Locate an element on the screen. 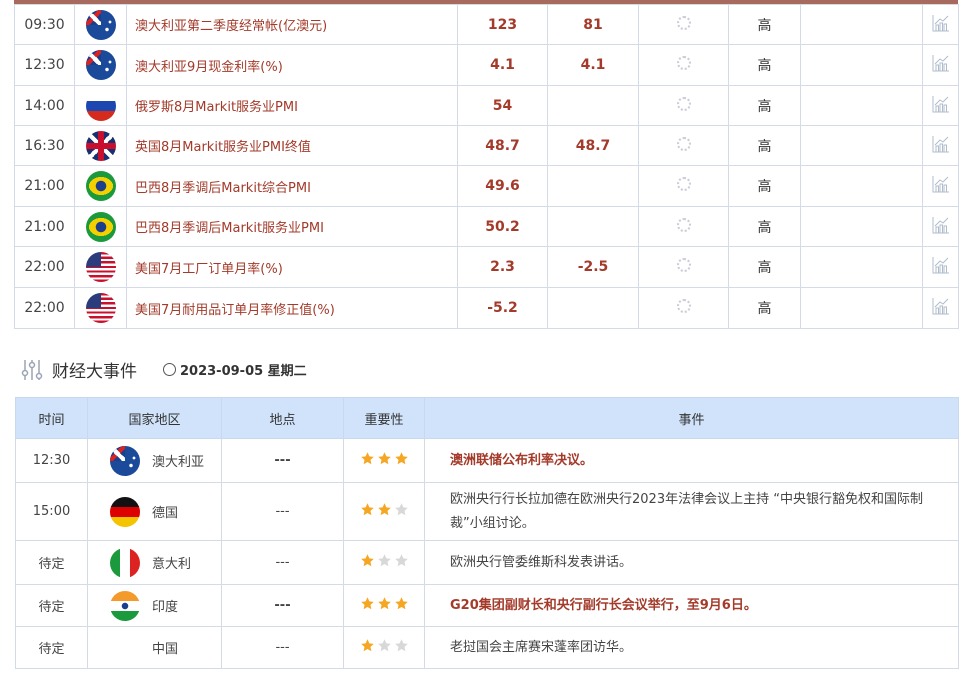 The image size is (968, 673). previous-value: 54 is located at coordinates (502, 105).